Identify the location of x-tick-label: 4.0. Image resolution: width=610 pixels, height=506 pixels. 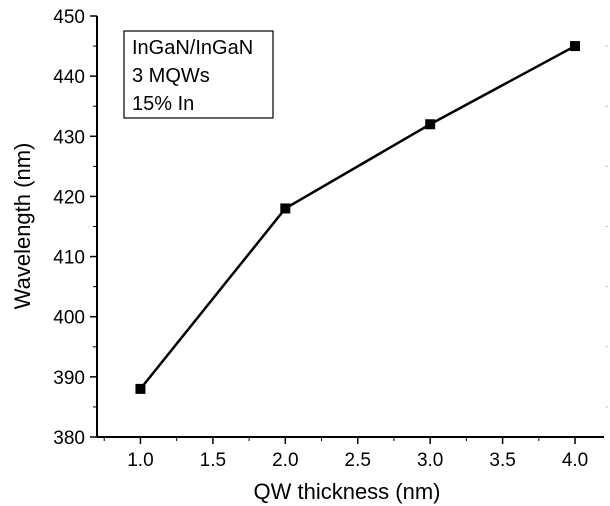
(575, 460).